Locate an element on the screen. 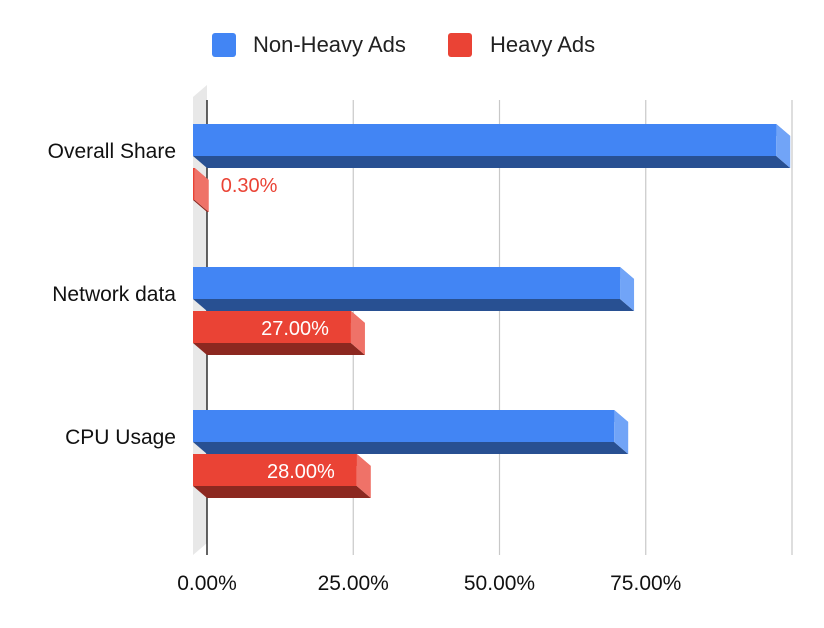  data-label-2-3: 28.00% is located at coordinates (301, 472).